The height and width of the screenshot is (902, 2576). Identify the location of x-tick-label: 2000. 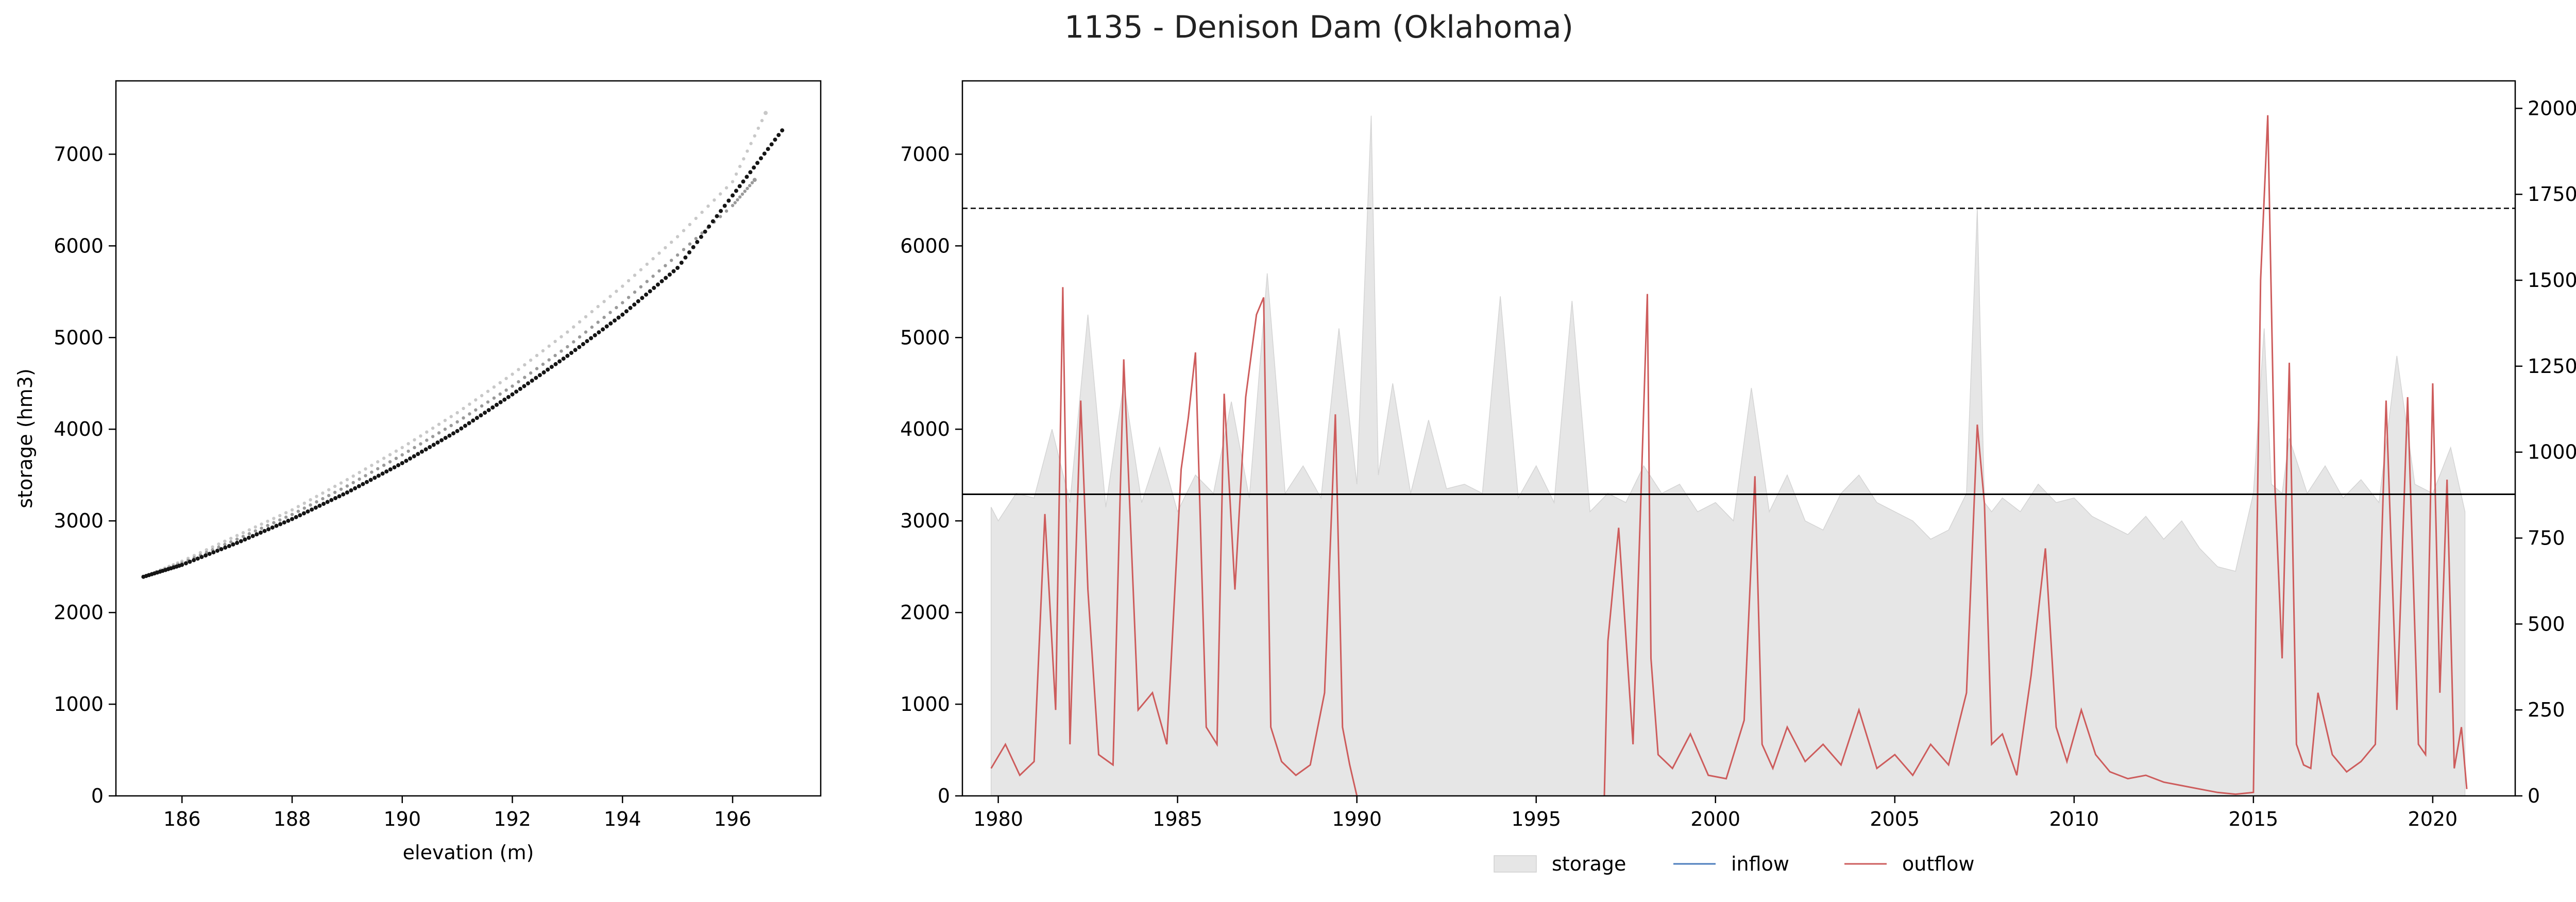
(1715, 819).